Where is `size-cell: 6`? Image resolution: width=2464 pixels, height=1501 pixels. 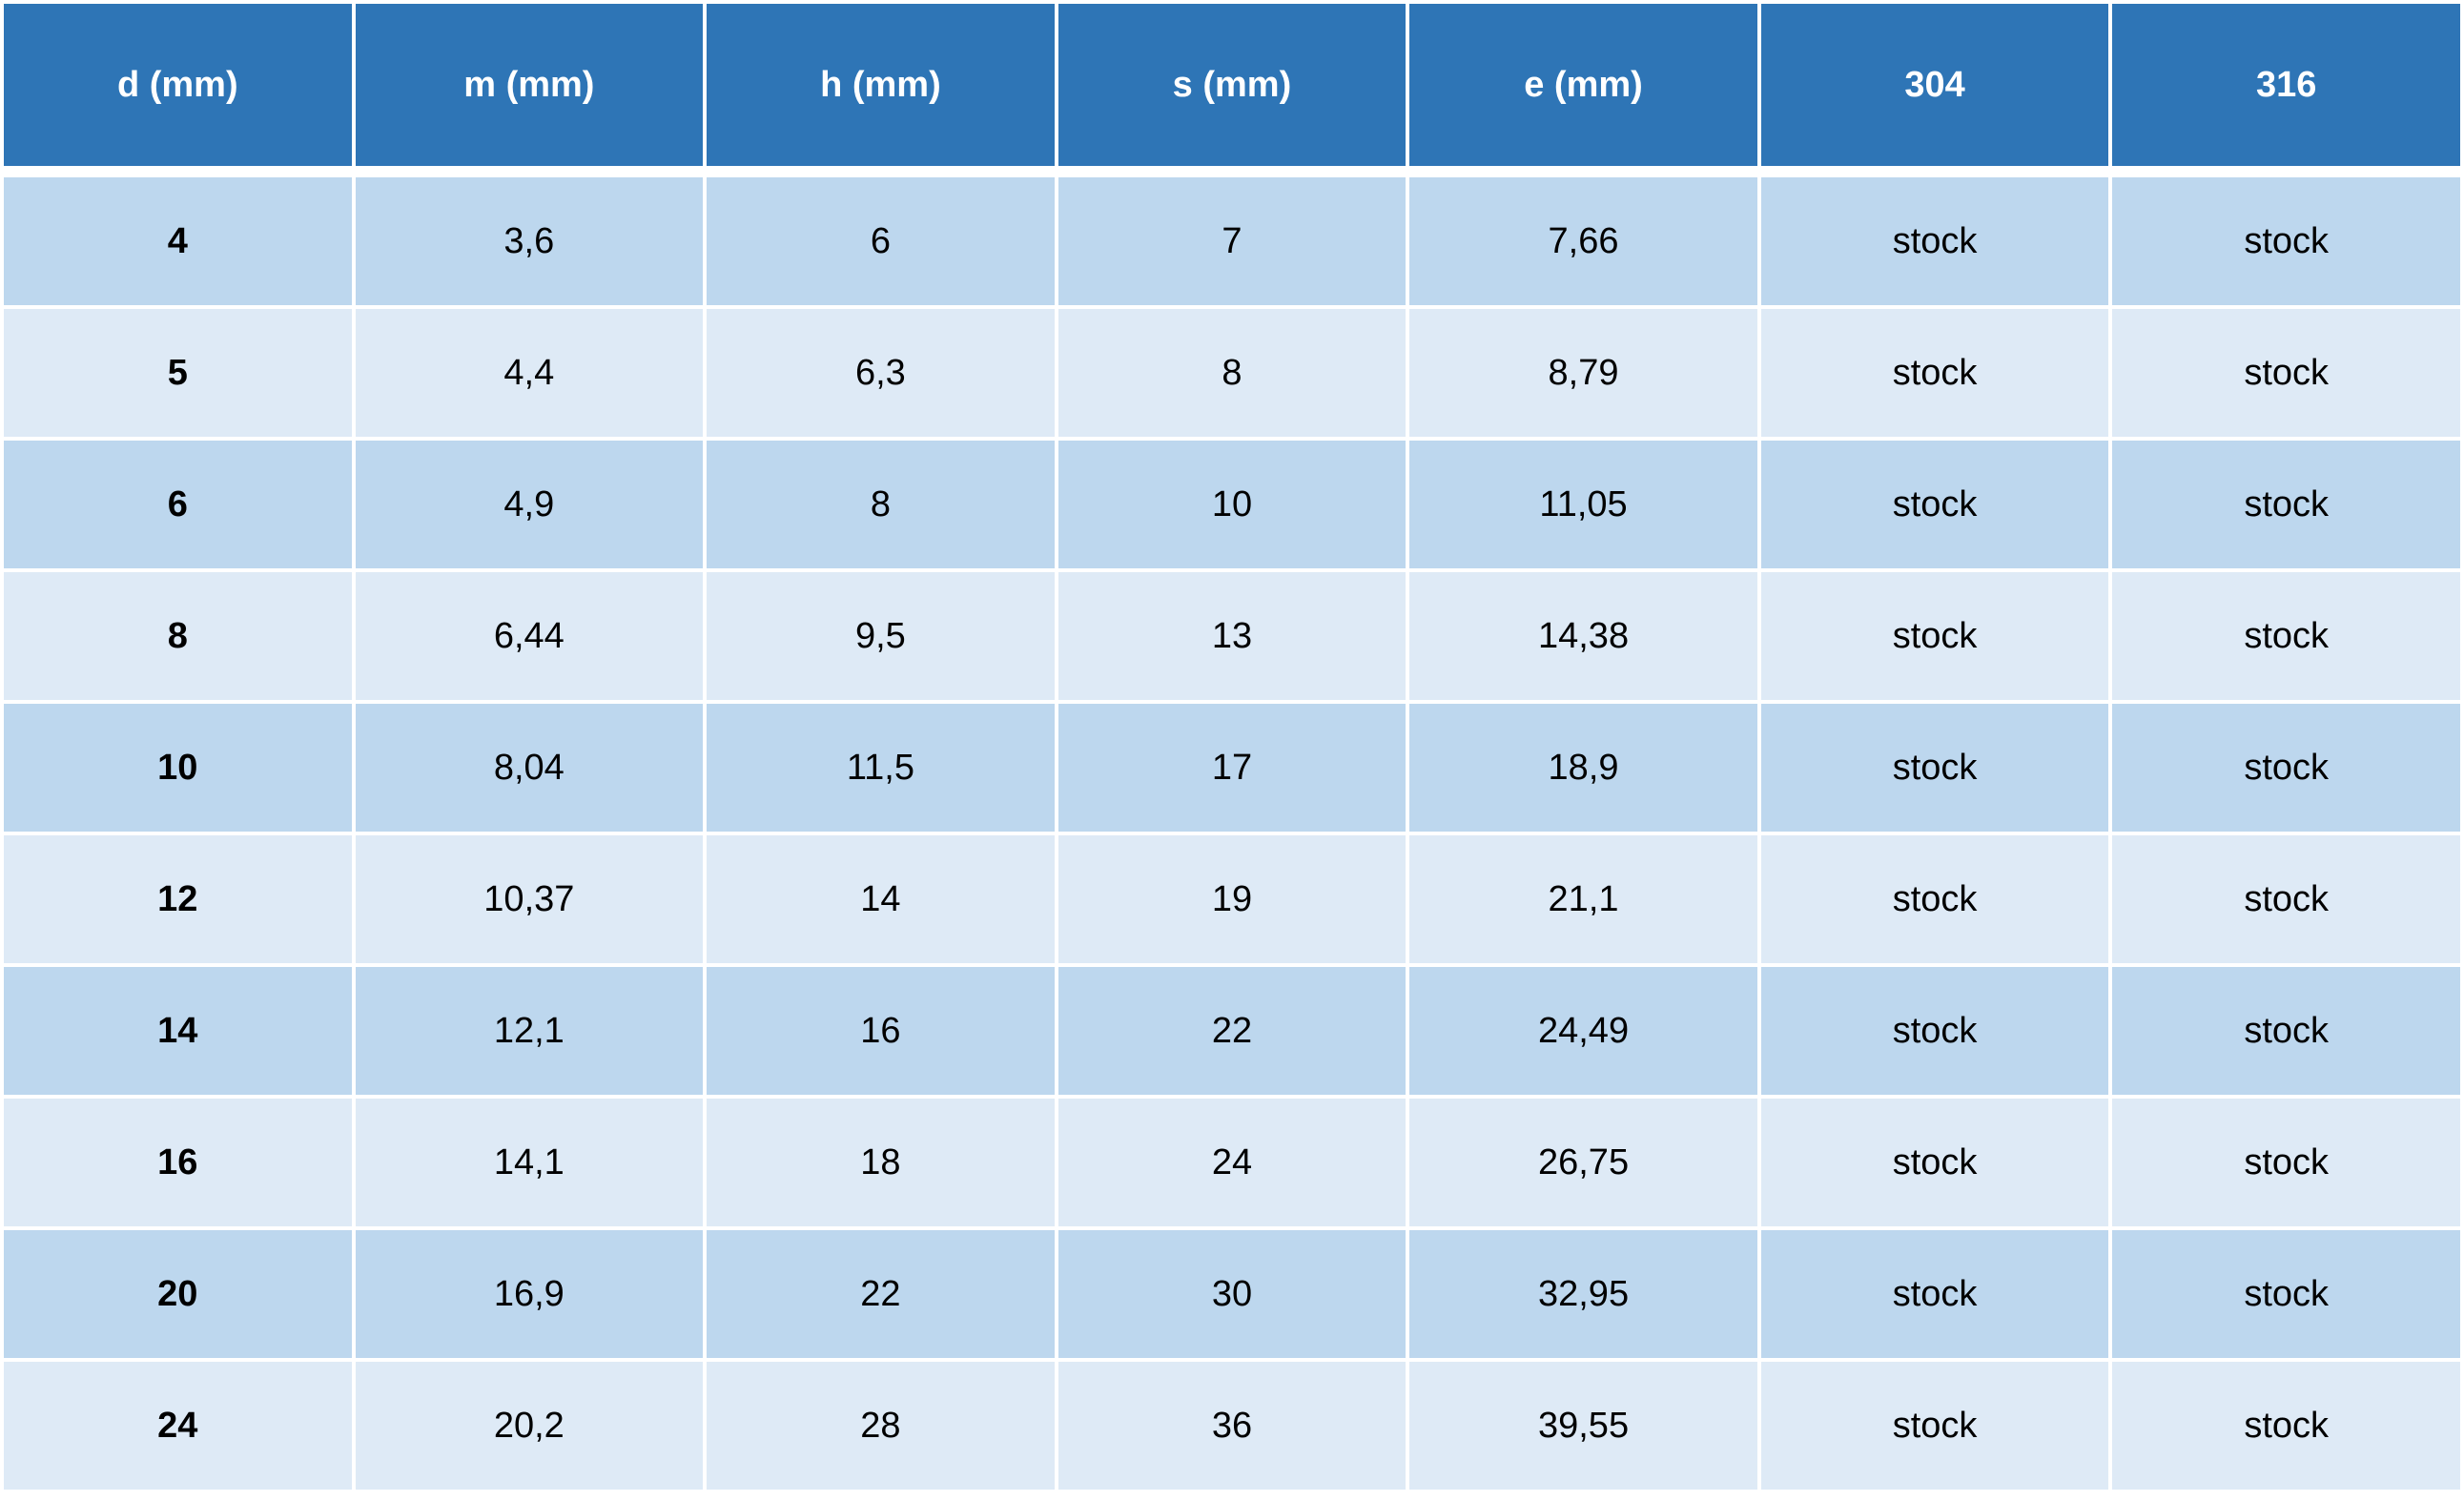 size-cell: 6 is located at coordinates (178, 504).